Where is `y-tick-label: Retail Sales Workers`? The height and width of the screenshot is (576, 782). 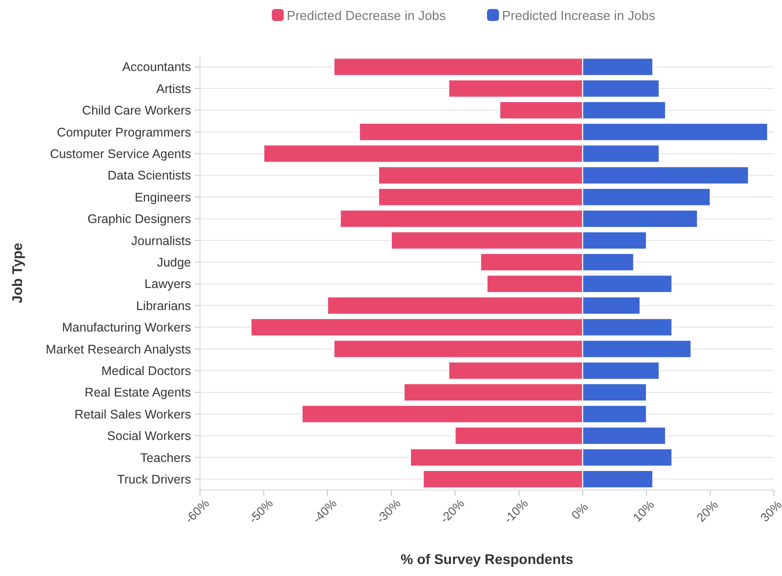
y-tick-label: Retail Sales Workers is located at coordinates (132, 414).